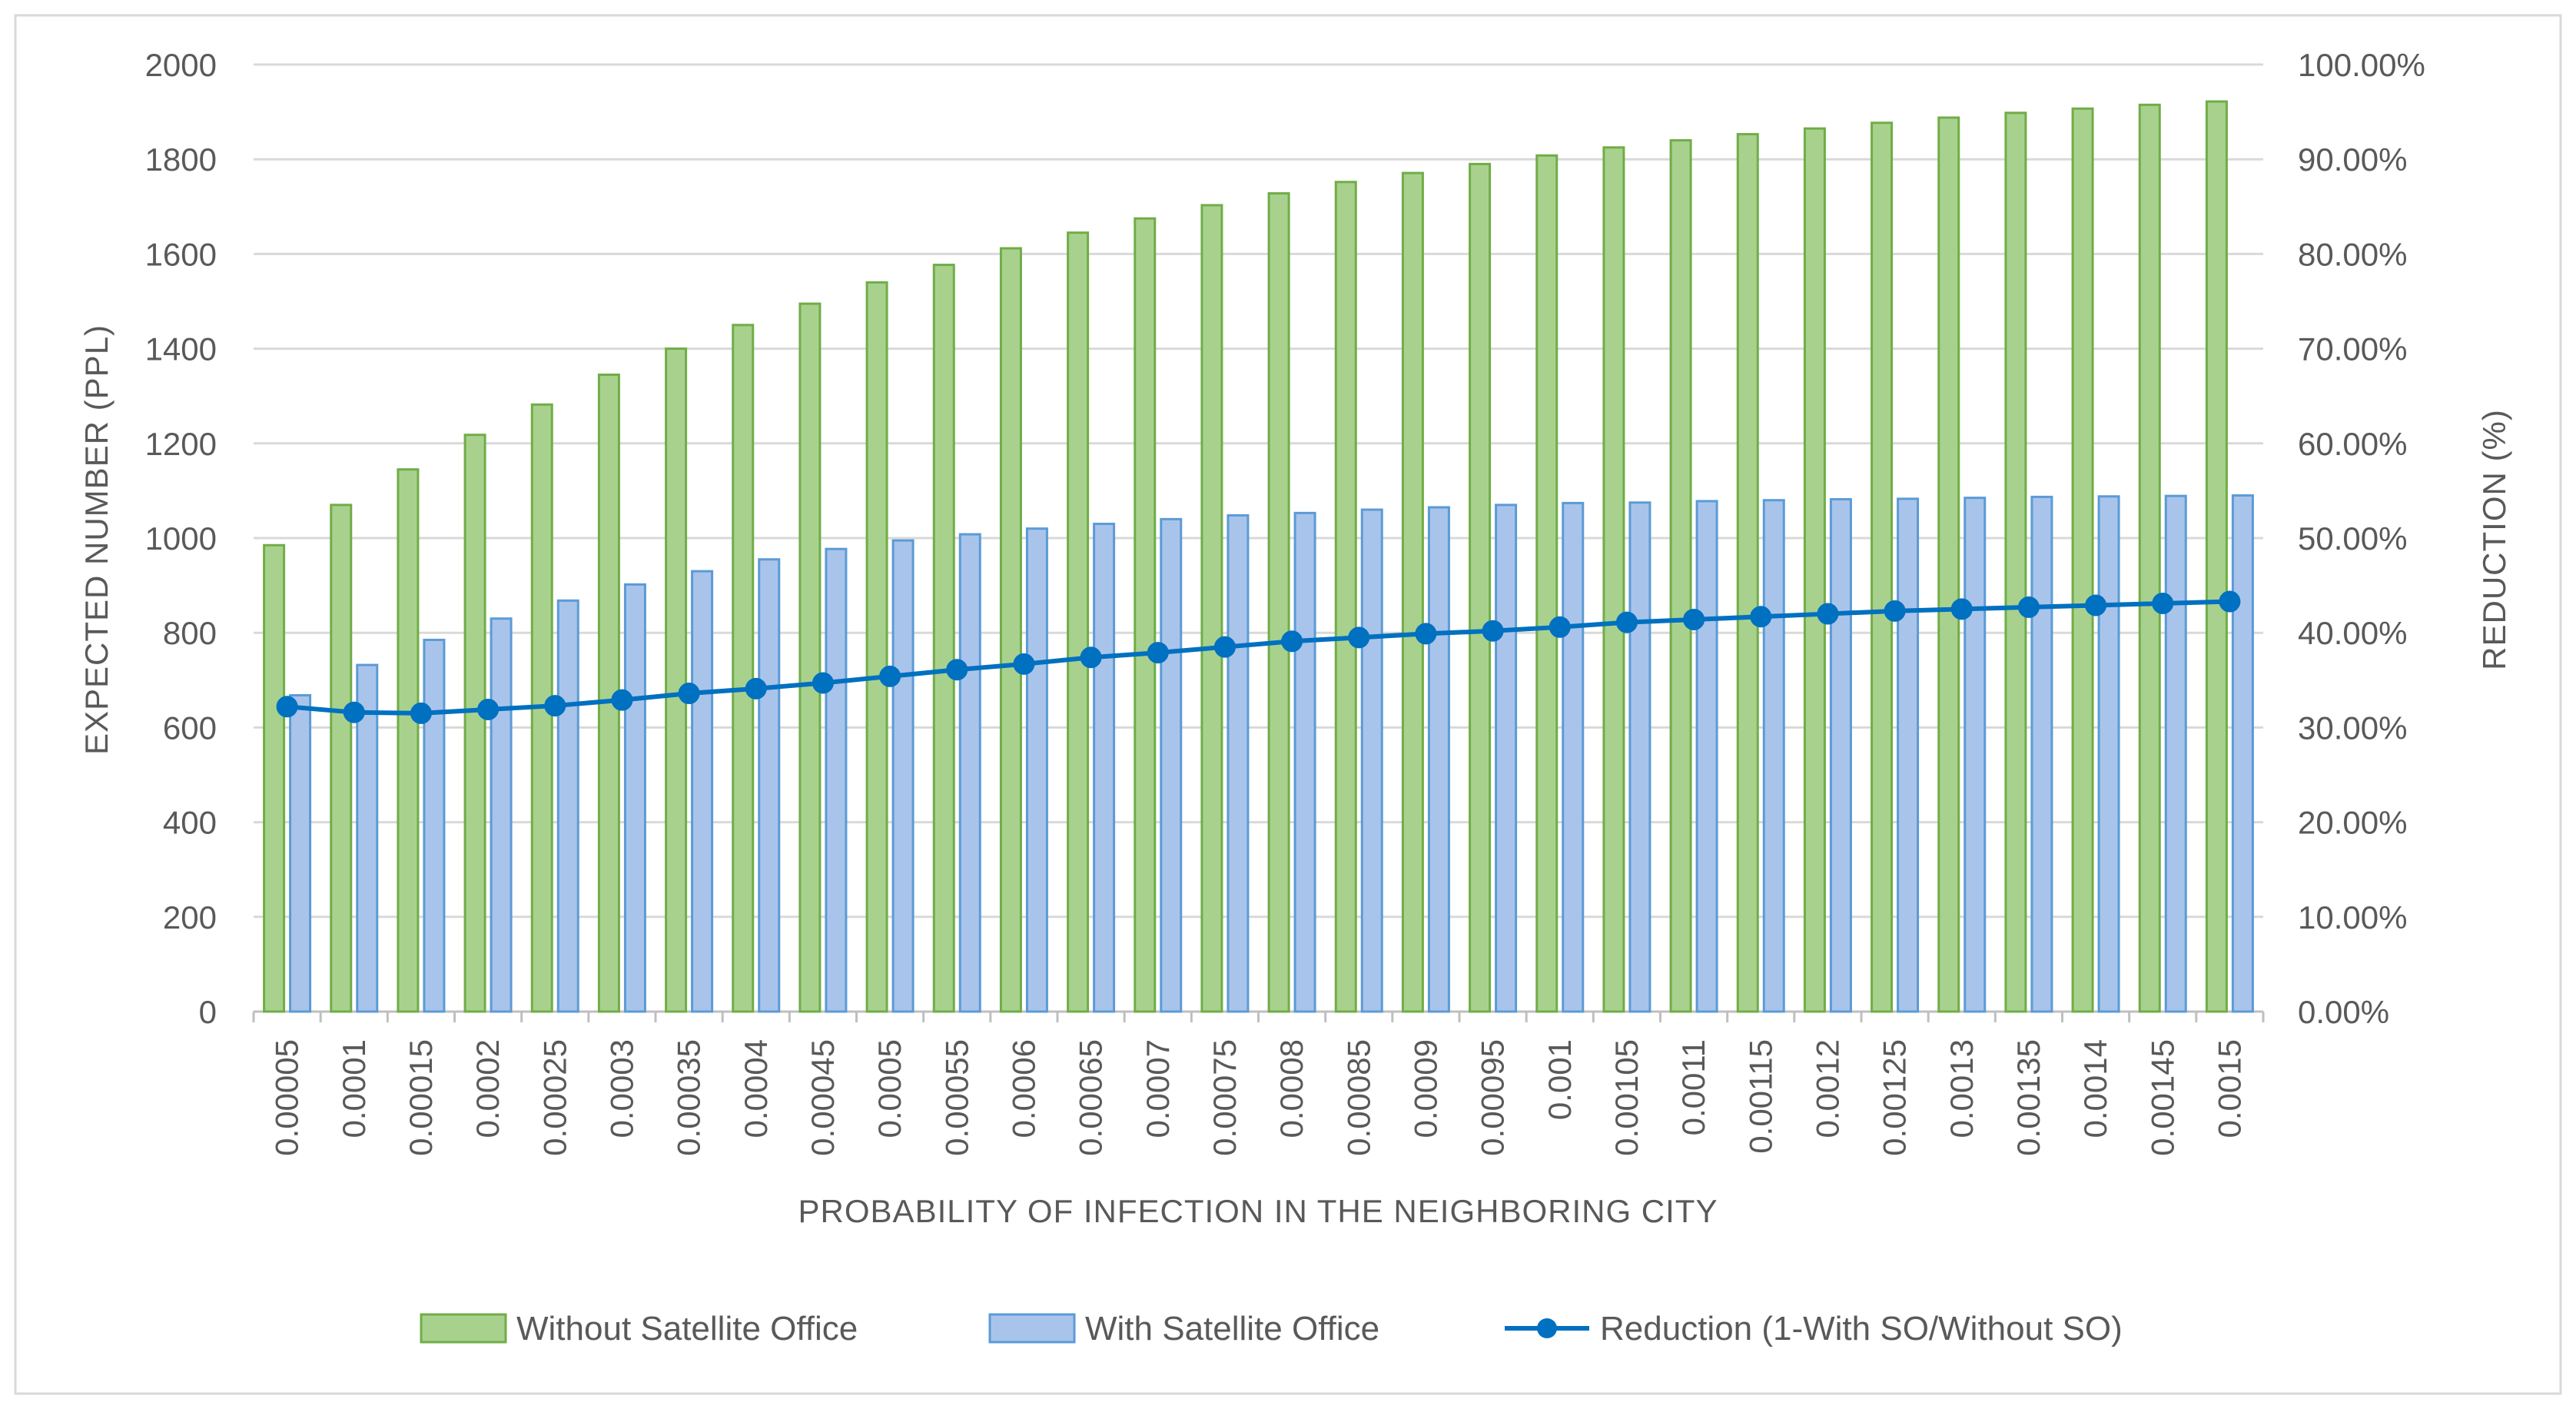 Image resolution: width=2576 pixels, height=1409 pixels. I want to click on y2-tick-label: 20.00%, so click(2352, 823).